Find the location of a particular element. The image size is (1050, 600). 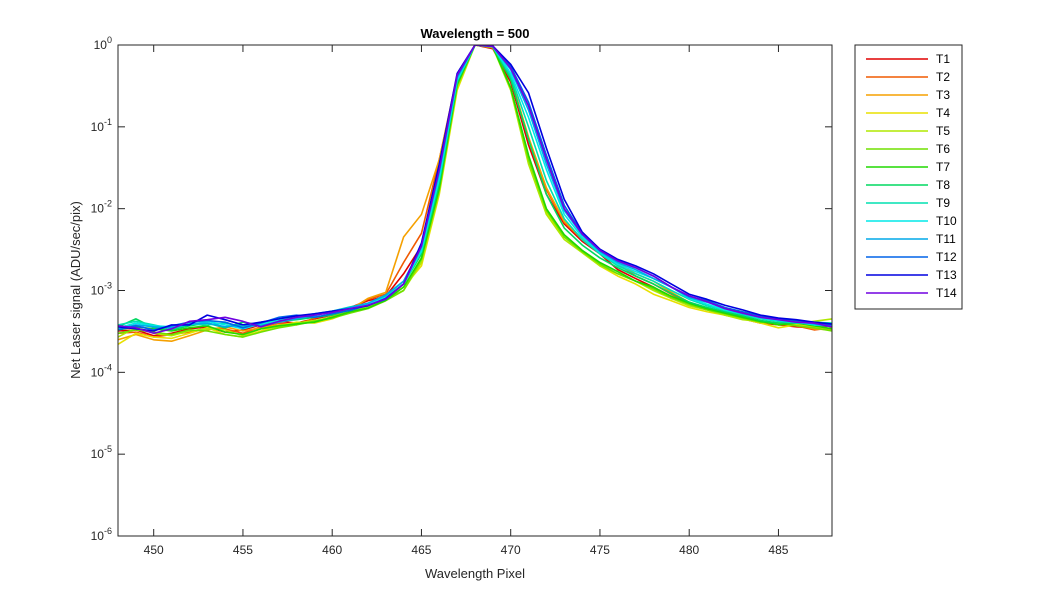

legend-item-t8: T8 is located at coordinates (908, 185).